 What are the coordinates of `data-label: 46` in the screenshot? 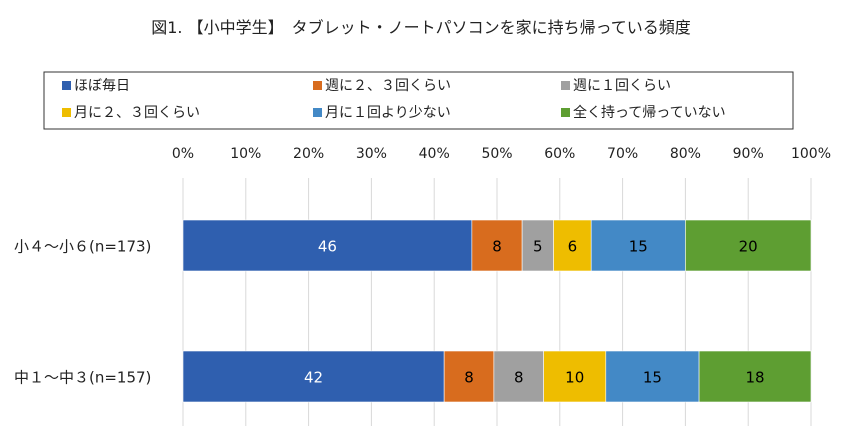 It's located at (327, 247).